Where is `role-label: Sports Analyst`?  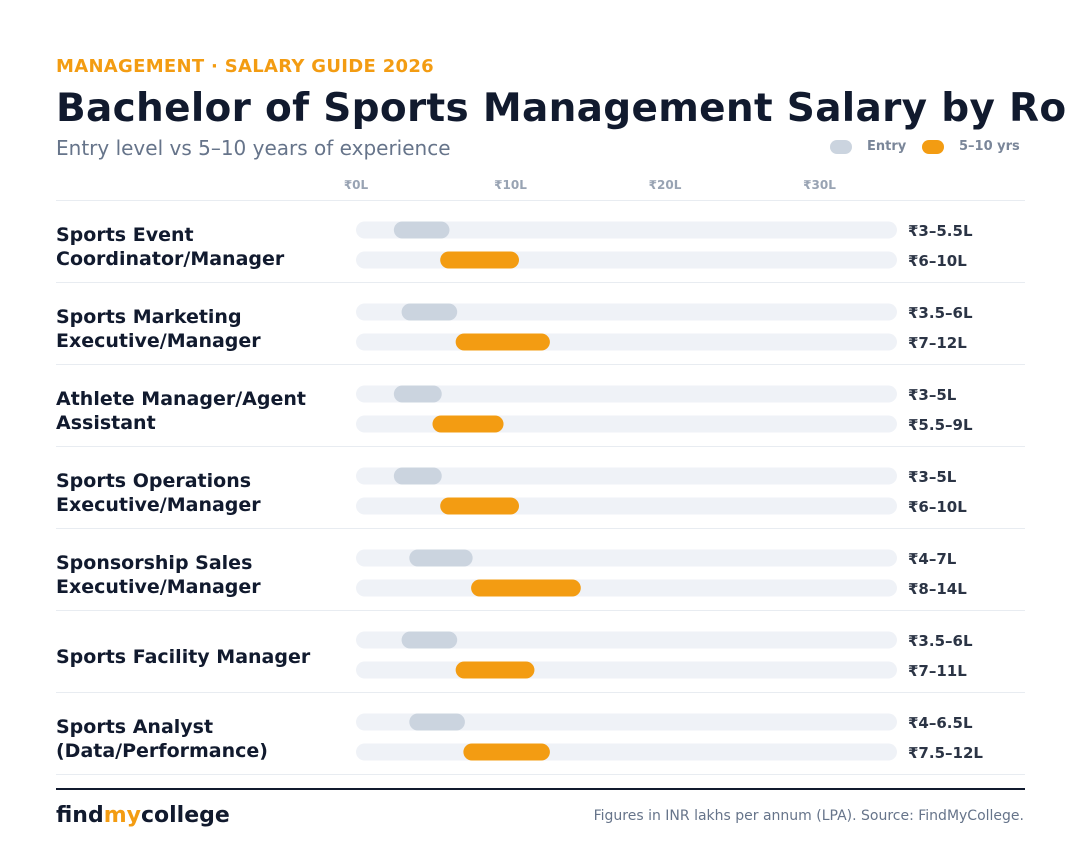
role-label: Sports Analyst is located at coordinates (134, 727).